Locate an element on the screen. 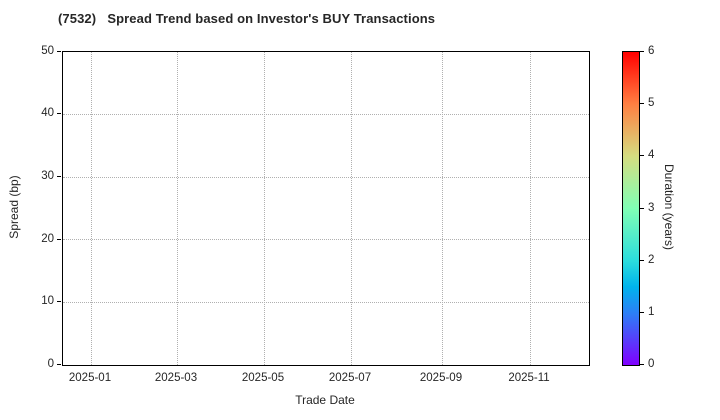 The width and height of the screenshot is (720, 420). y-tick-label: 30 is located at coordinates (47, 176).